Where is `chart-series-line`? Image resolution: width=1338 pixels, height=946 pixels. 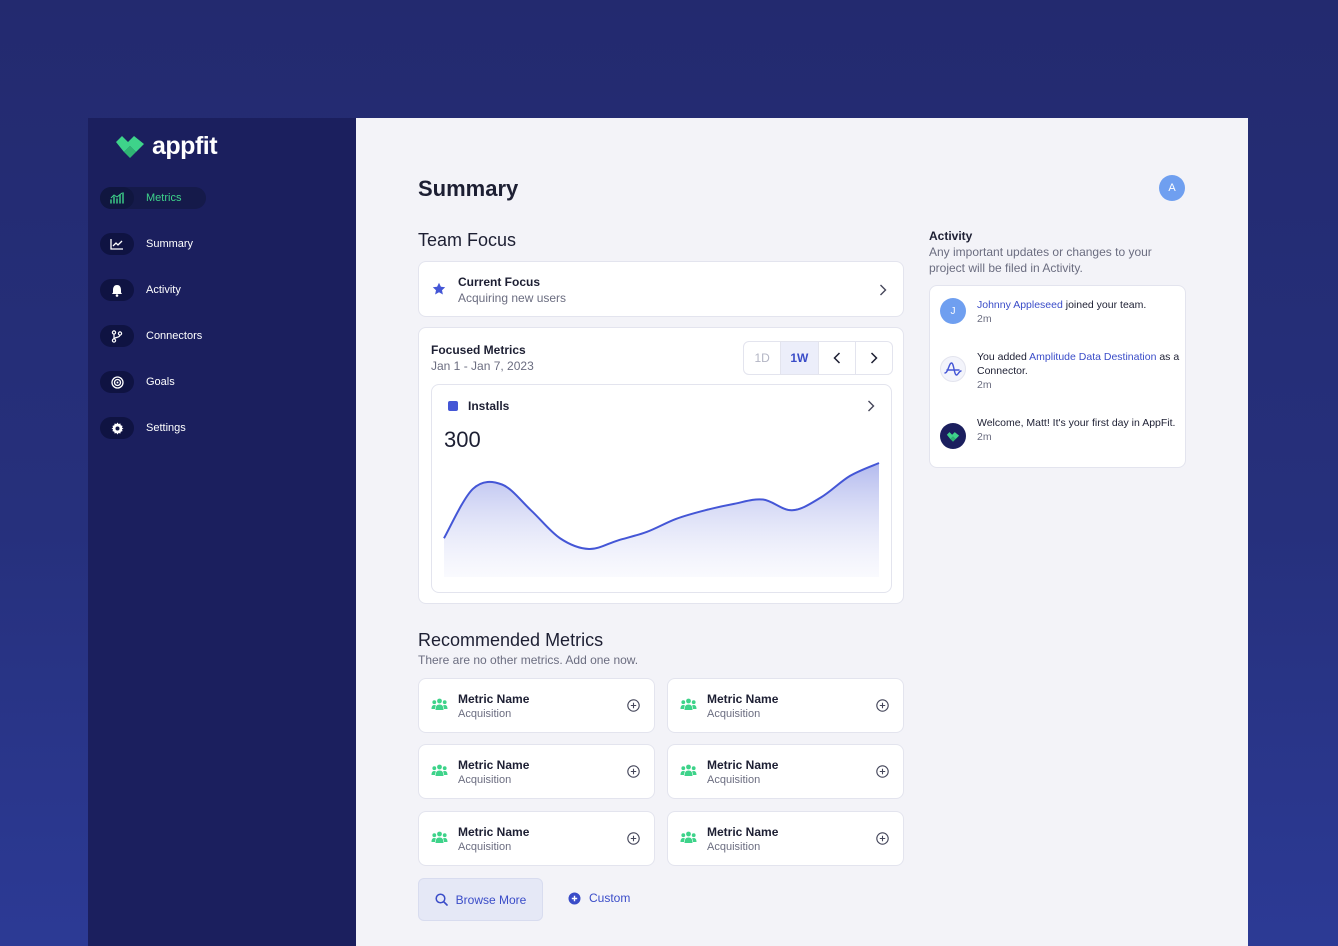
chart-series-line is located at coordinates (661, 506).